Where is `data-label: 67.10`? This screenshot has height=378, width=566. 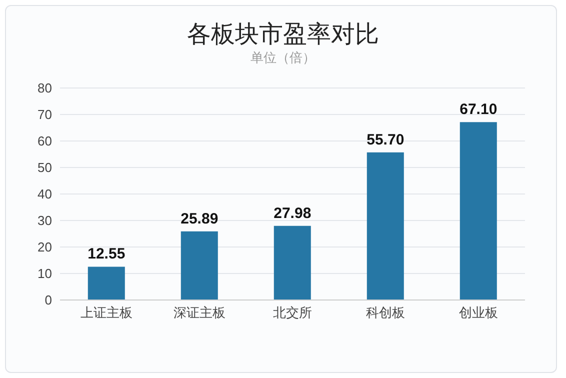
data-label: 67.10 is located at coordinates (479, 109).